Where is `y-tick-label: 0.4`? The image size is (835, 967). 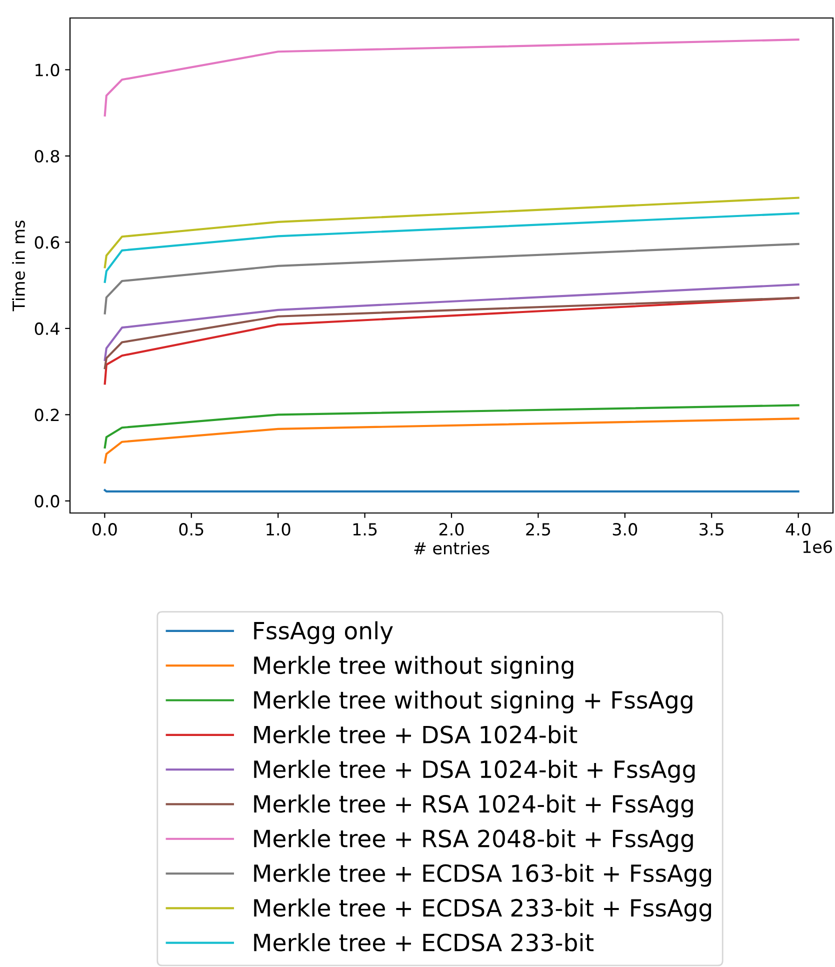
y-tick-label: 0.4 is located at coordinates (47, 329).